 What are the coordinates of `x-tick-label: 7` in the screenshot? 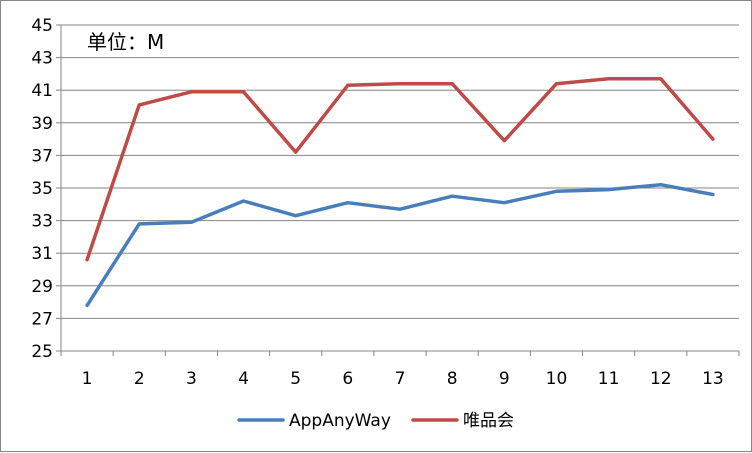 It's located at (400, 379).